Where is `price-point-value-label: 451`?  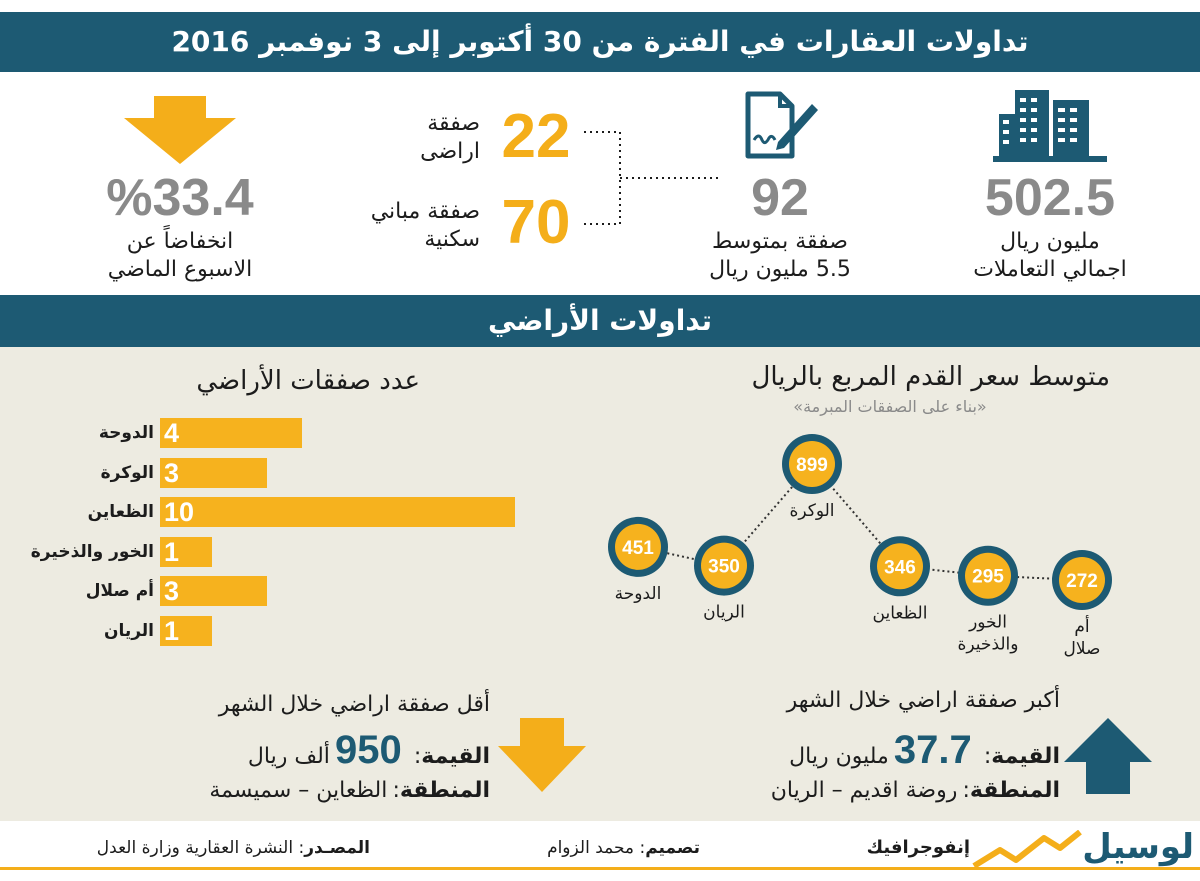
price-point-value-label: 451 is located at coordinates (638, 548).